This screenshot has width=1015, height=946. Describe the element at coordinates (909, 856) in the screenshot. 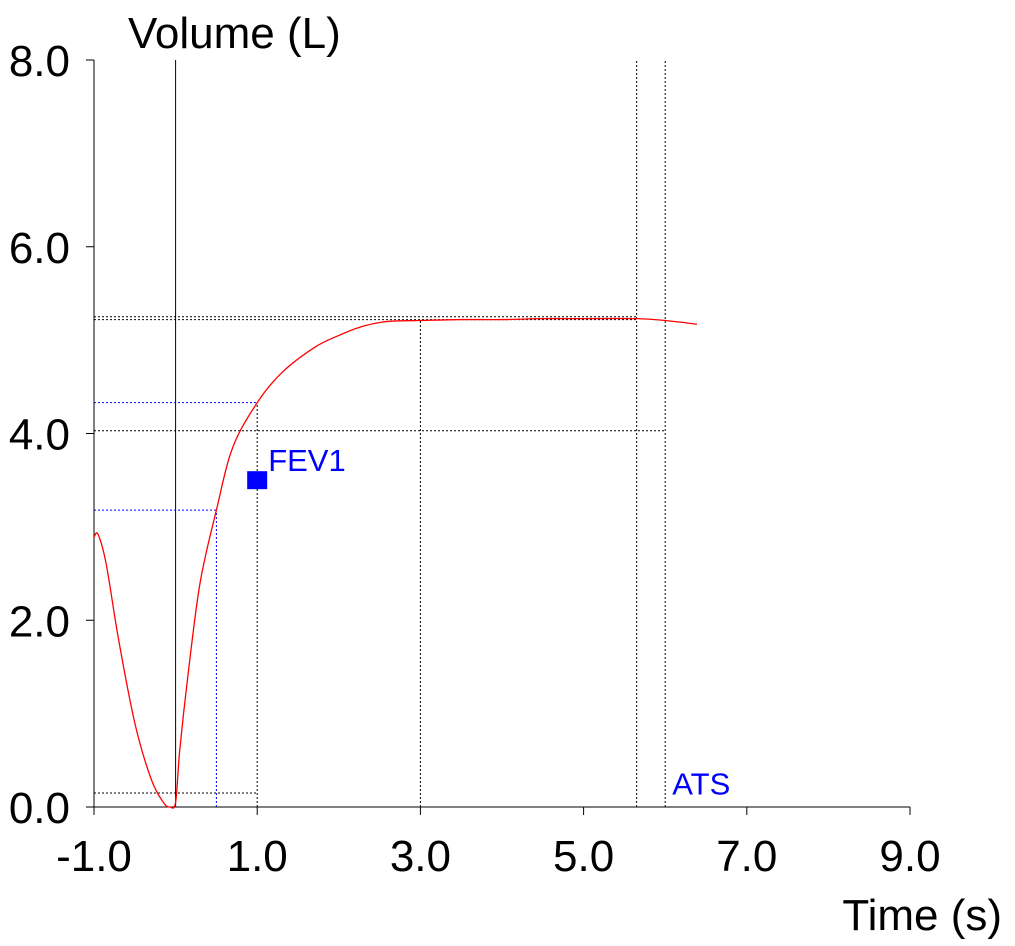

I see `x-tick-label: 9.0` at that location.